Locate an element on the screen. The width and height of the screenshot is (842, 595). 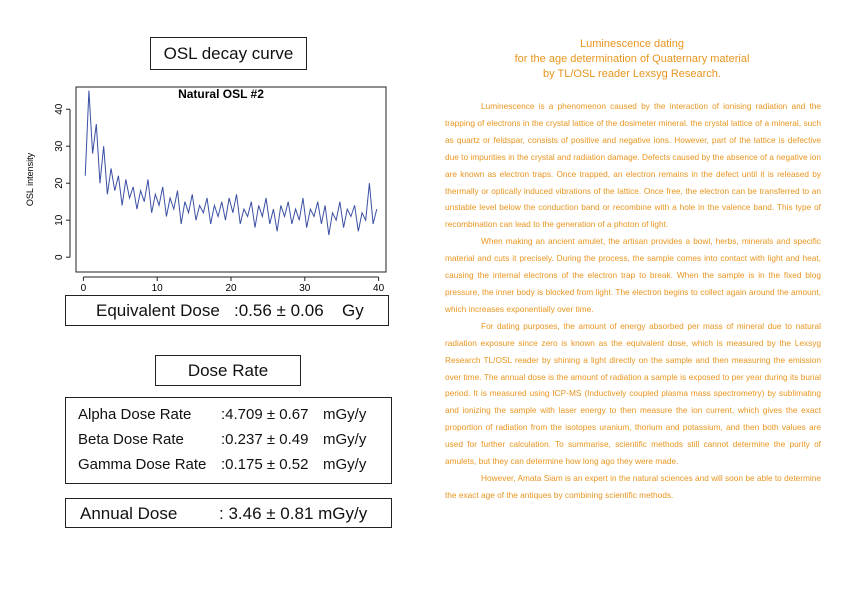
dose-rate-title: Dose Rate is located at coordinates (228, 370).